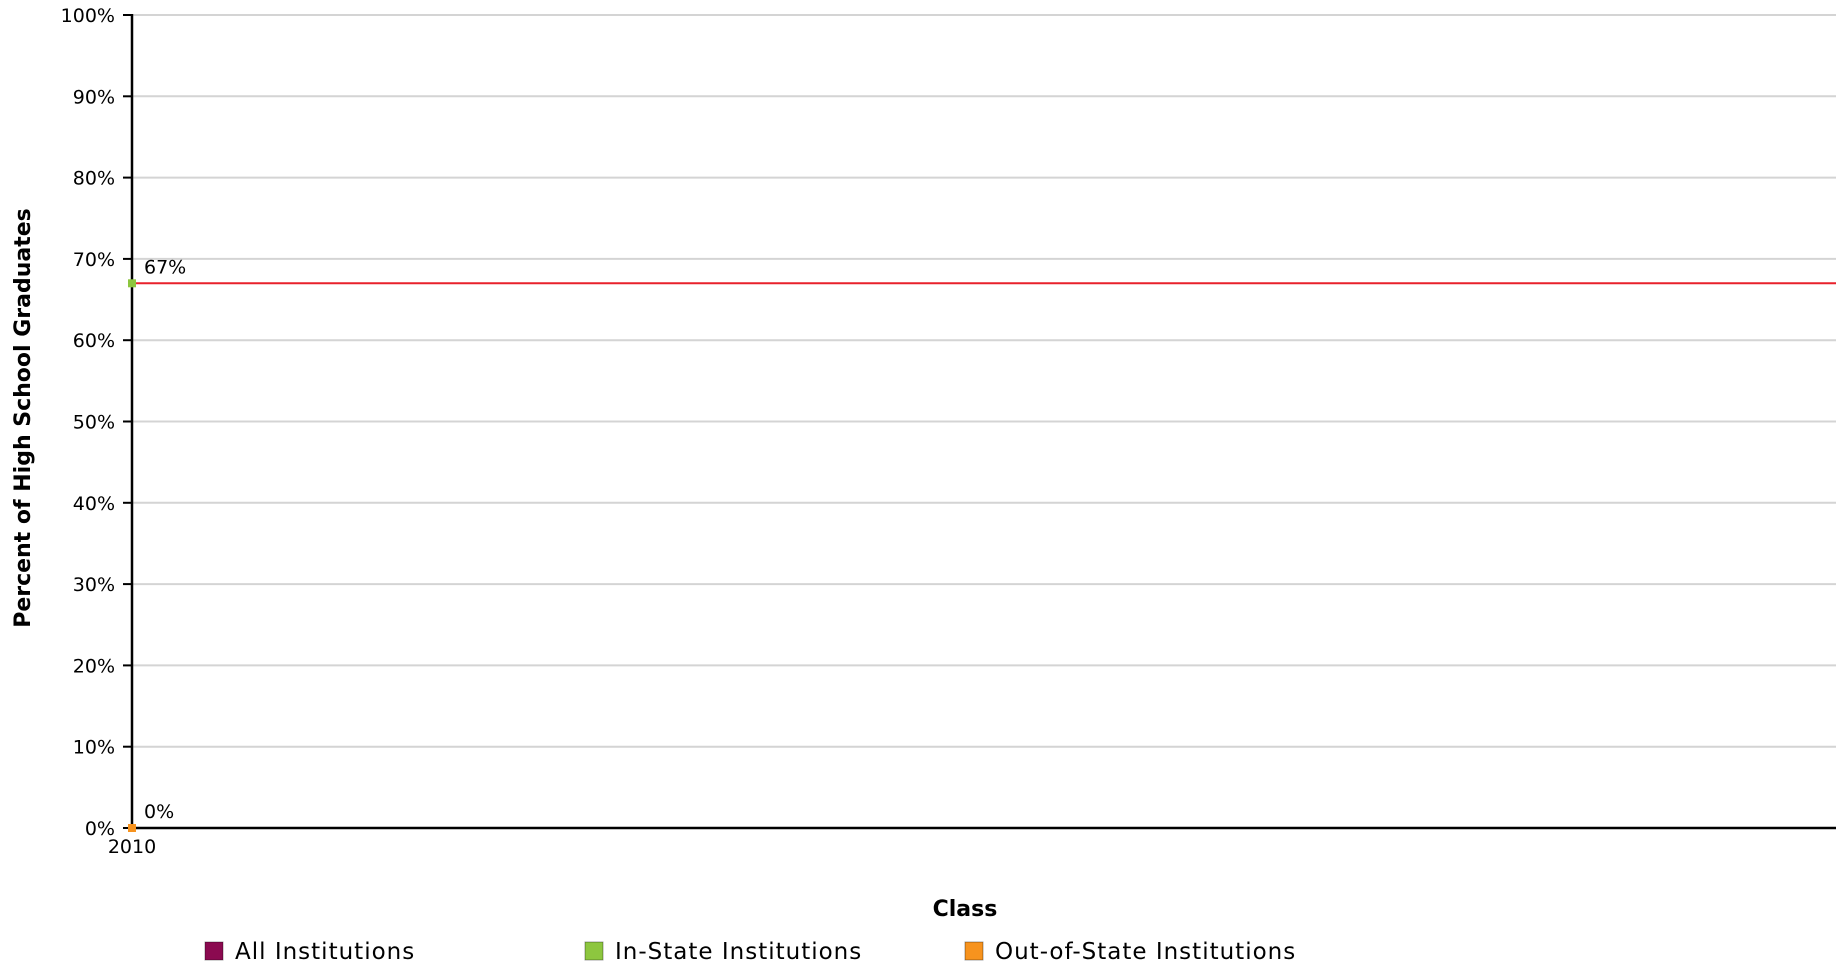  I want to click on y-tick-label: 40%, so click(94, 504).